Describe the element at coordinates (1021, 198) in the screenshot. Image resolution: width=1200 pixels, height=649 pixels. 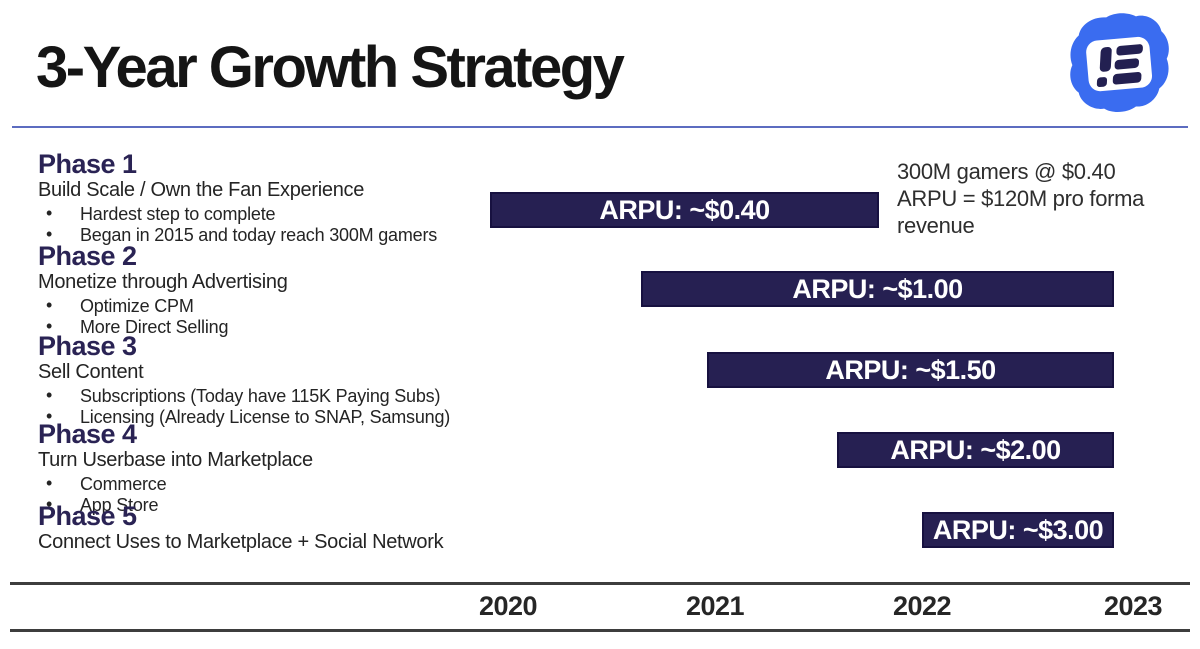
I see `annotation-line: ARPU = $120M pro forma` at that location.